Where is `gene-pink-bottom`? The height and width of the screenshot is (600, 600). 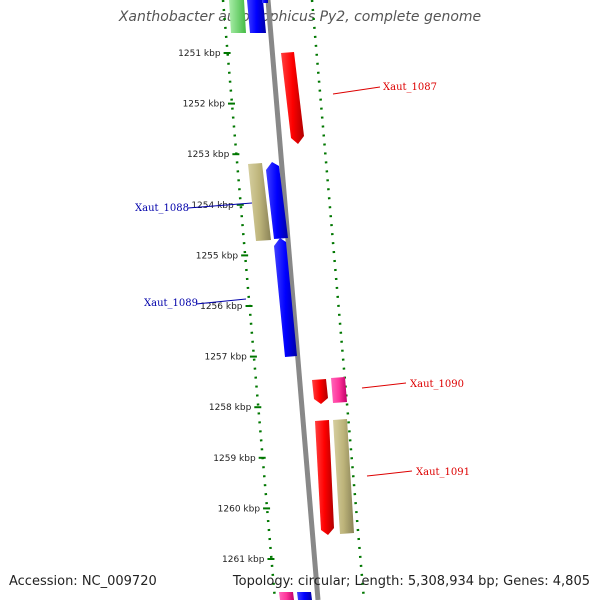
gene-pink-bottom is located at coordinates (286, 596).